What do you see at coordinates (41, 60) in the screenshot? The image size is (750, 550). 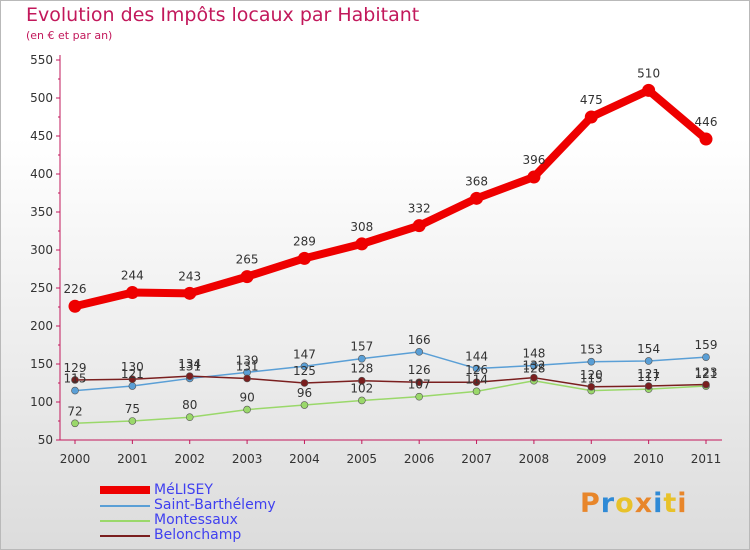 I see `y-tick-label: 550` at bounding box center [41, 60].